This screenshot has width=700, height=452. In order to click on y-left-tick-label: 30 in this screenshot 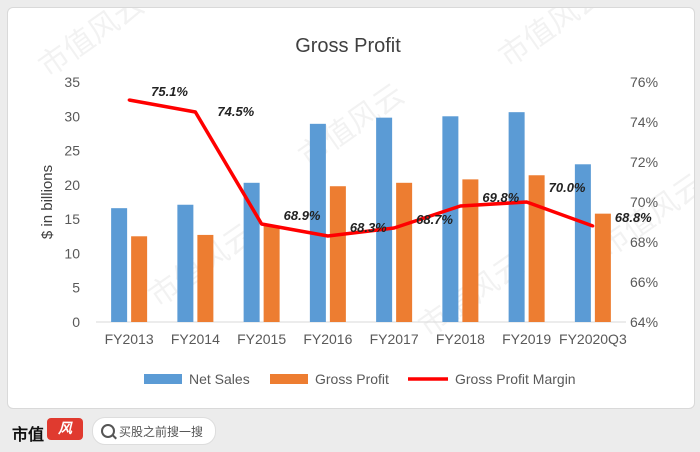, I will do `click(72, 116)`.